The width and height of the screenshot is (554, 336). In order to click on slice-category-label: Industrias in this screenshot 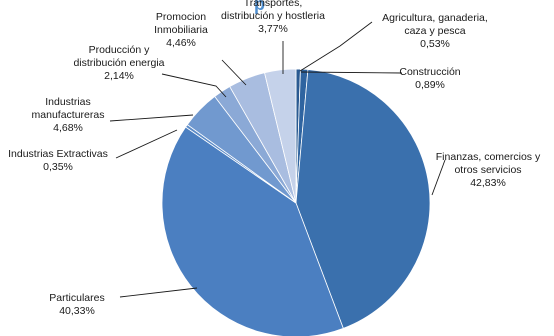, I will do `click(68, 102)`.